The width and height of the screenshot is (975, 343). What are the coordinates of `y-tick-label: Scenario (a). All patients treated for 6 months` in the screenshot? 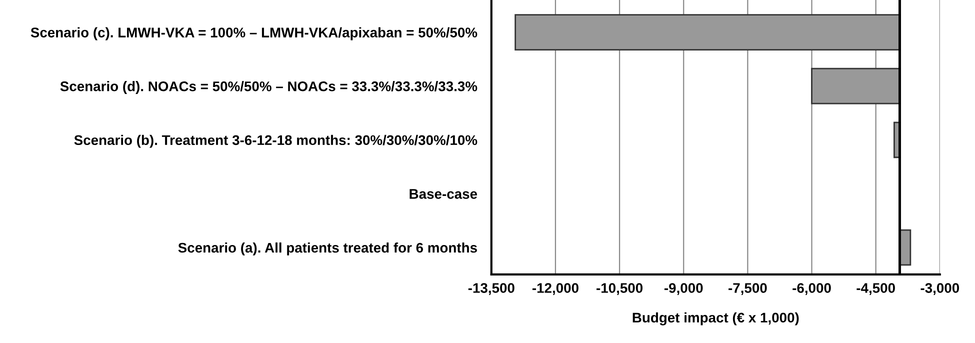 It's located at (327, 249).